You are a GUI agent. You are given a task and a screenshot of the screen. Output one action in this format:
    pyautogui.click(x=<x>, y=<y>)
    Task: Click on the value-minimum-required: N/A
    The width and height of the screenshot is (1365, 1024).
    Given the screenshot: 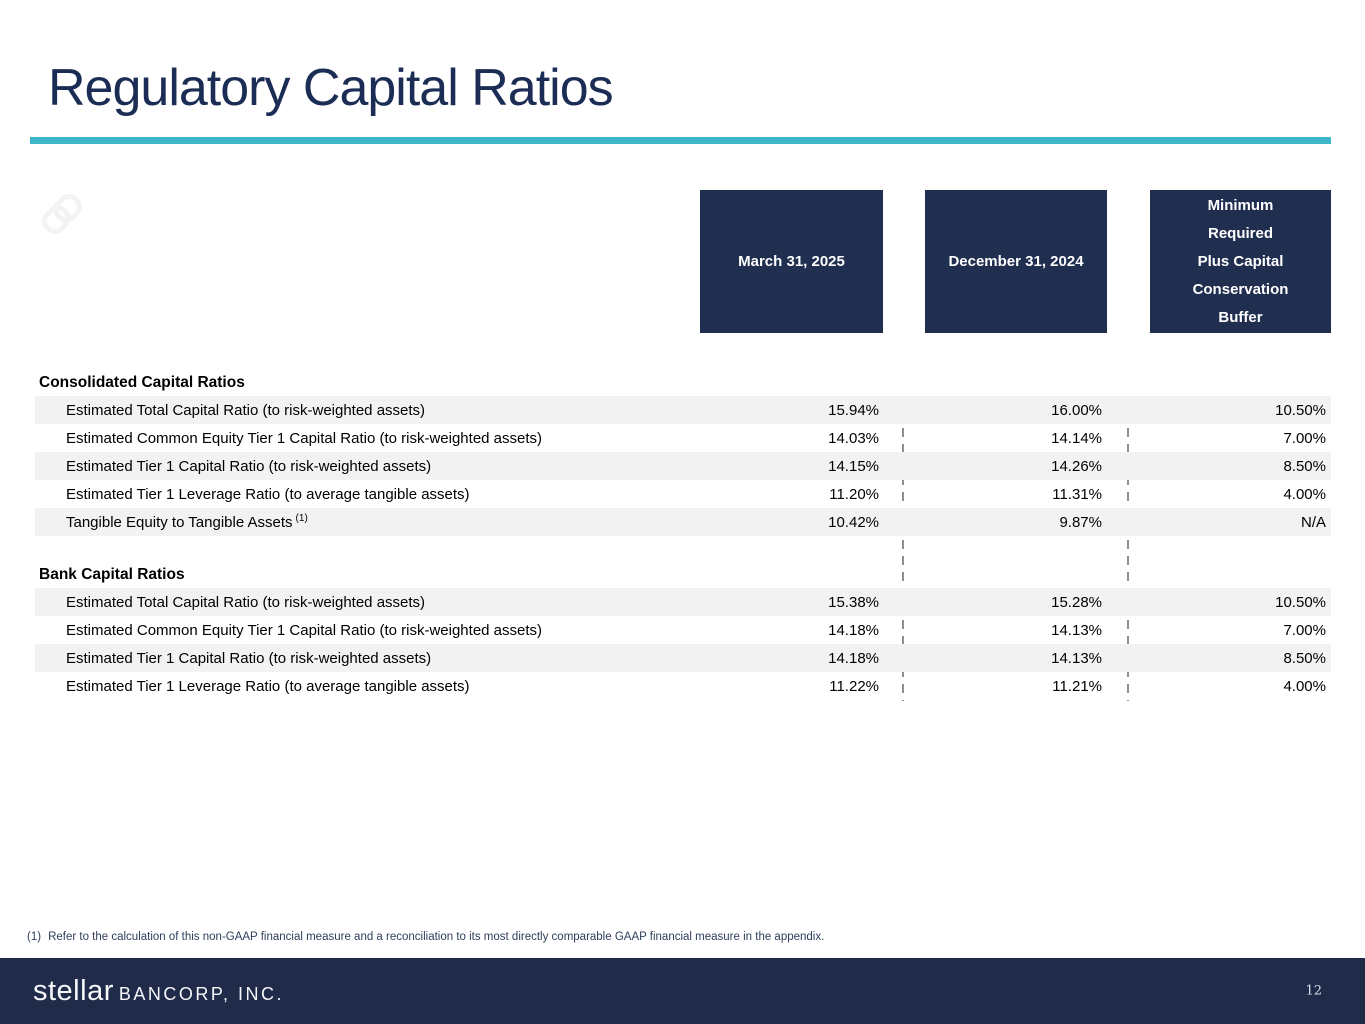 What is the action you would take?
    pyautogui.click(x=1313, y=522)
    